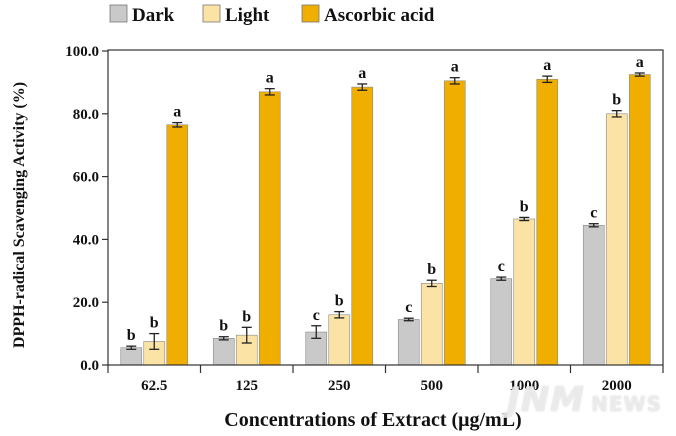 This screenshot has height=436, width=676. Describe the element at coordinates (19, 215) in the screenshot. I see `y-axis-label: DPPH-radical Scavenging Activity (%)` at that location.